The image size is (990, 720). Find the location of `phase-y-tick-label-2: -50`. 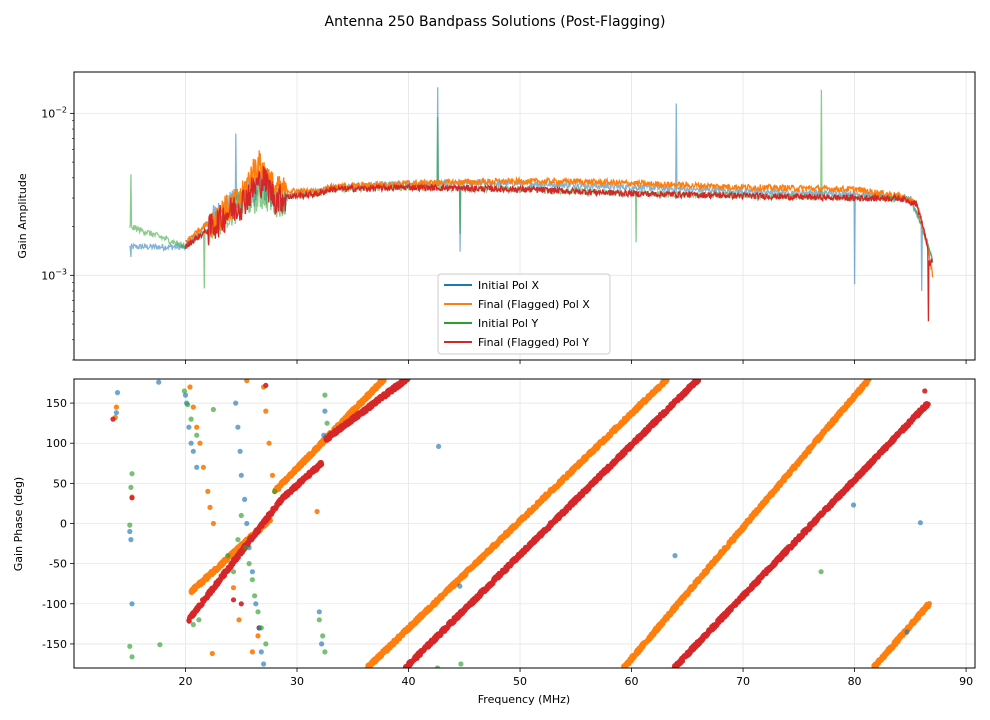

phase-y-tick-label-2: -50 is located at coordinates (58, 564).